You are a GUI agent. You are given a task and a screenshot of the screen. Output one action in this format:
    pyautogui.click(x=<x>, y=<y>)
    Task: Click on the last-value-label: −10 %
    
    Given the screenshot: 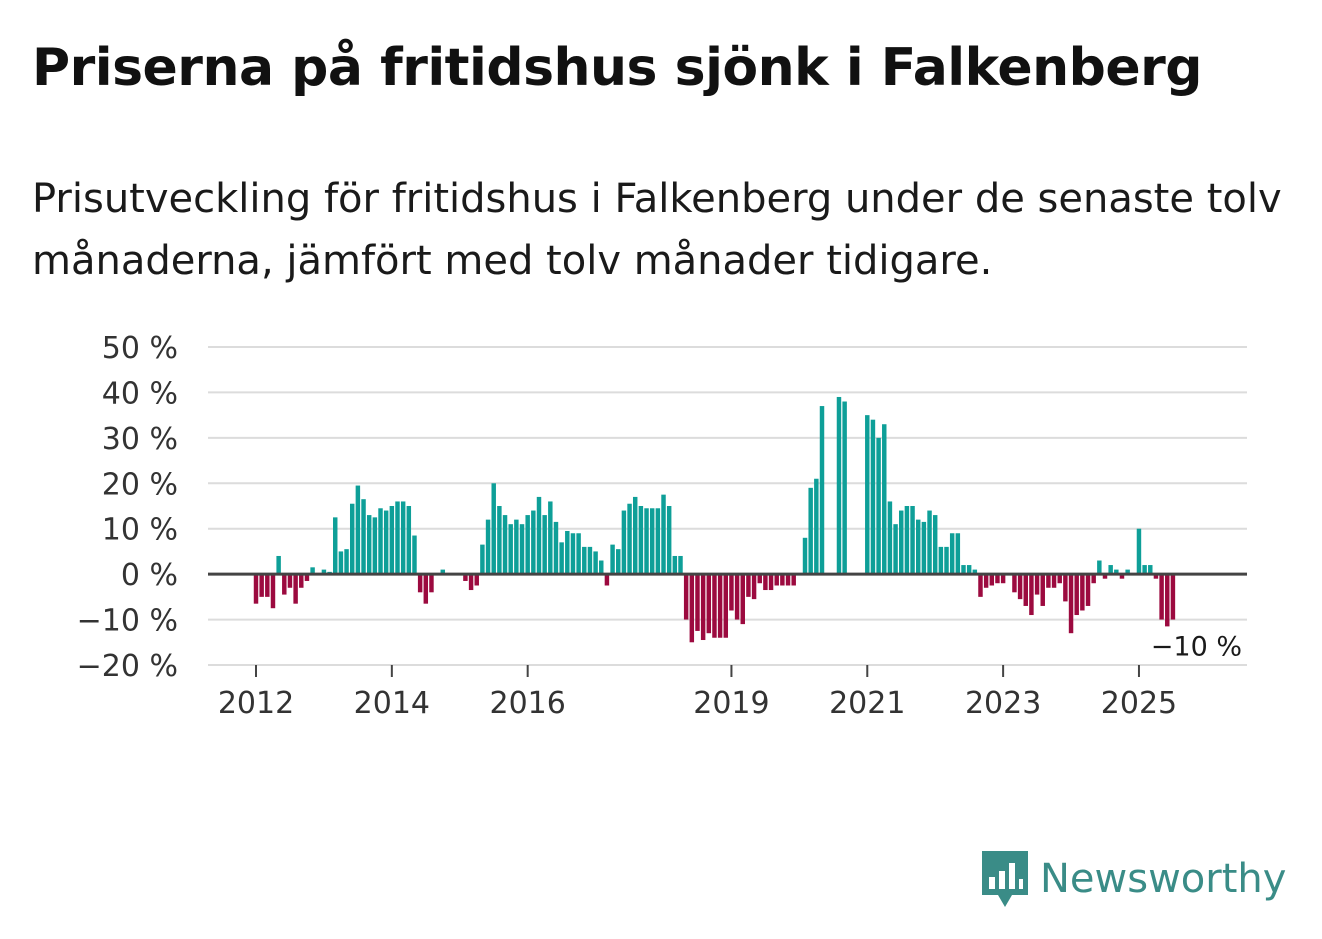 What is the action you would take?
    pyautogui.click(x=1196, y=647)
    